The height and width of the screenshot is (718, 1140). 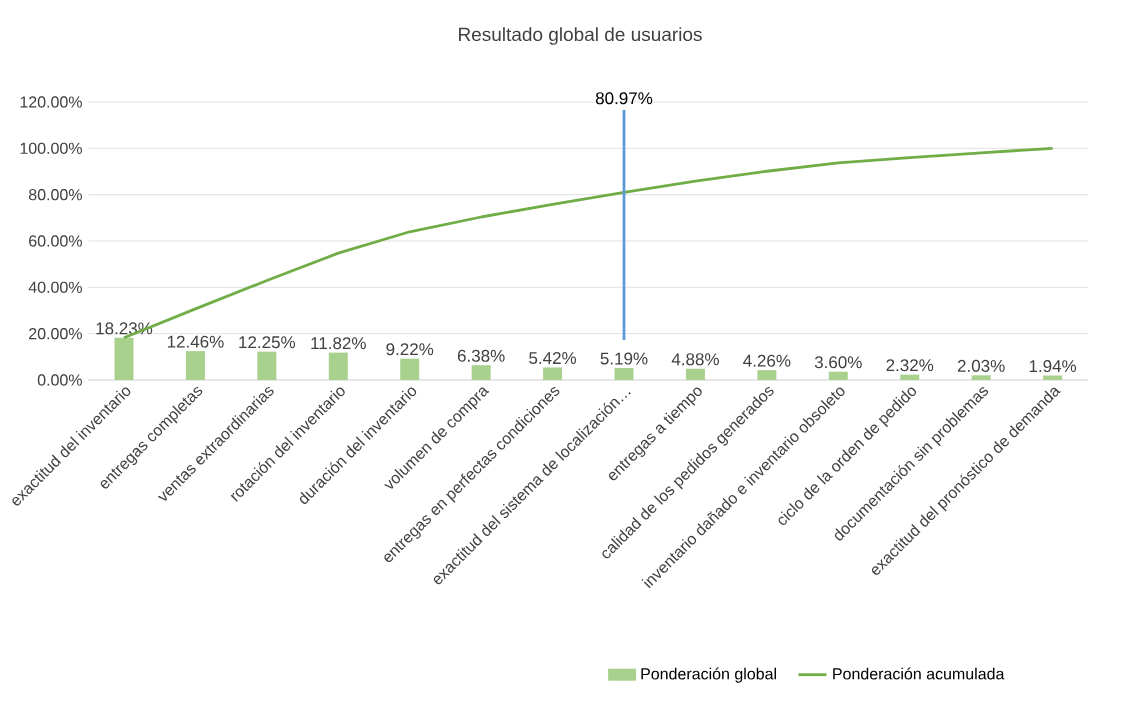 What do you see at coordinates (919, 673) in the screenshot?
I see `legend-label: Ponderación acumulada` at bounding box center [919, 673].